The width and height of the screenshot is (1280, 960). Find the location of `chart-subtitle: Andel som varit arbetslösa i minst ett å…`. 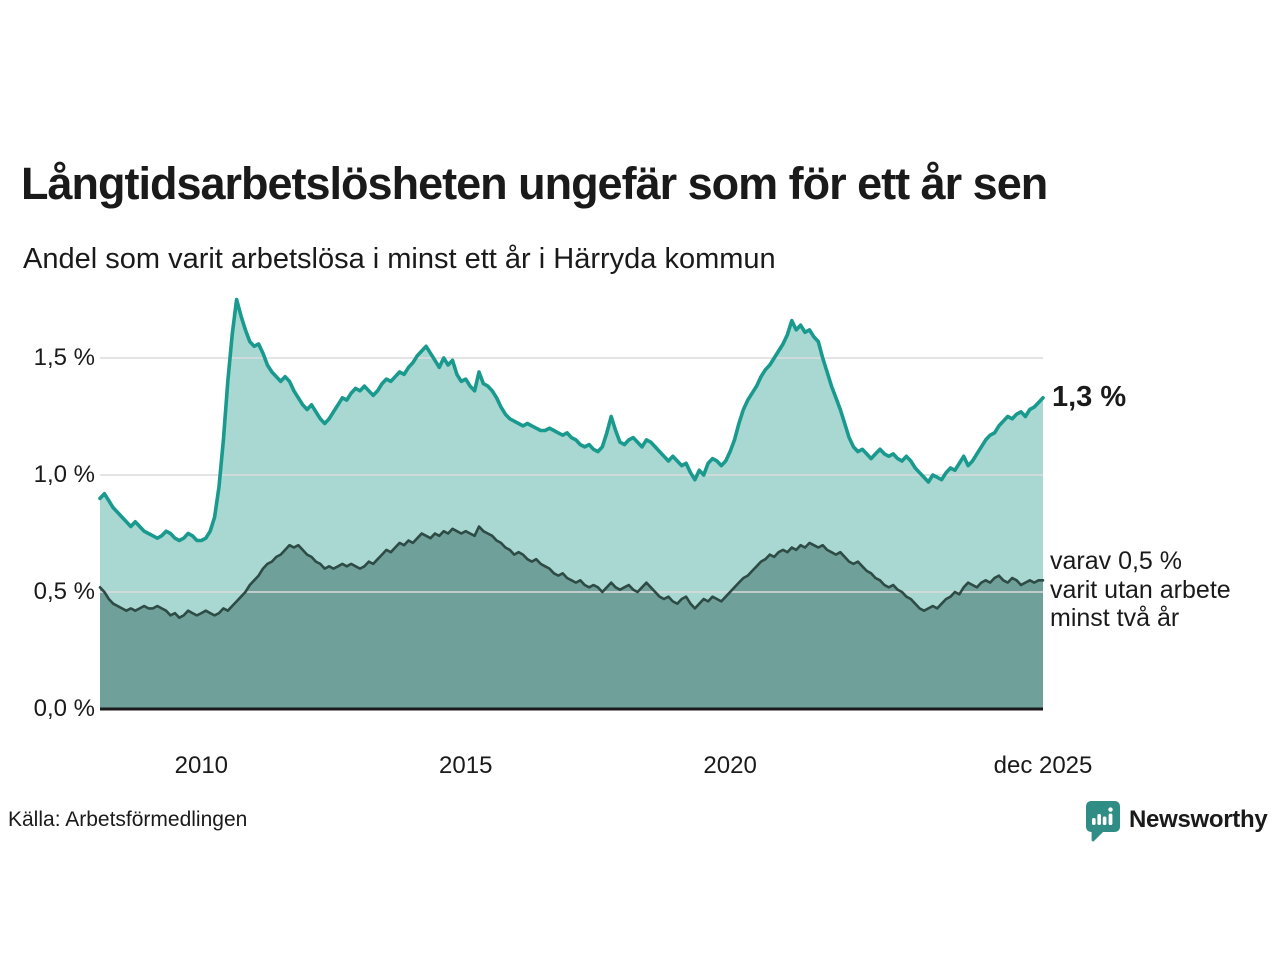

chart-subtitle: Andel som varit arbetslösa i minst ett å… is located at coordinates (399, 259).